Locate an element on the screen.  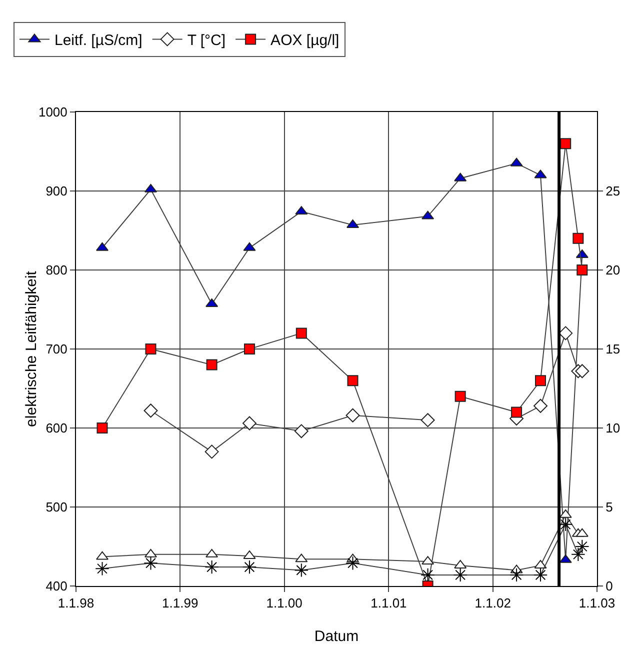
y2-tick-label: 25 is located at coordinates (613, 191).